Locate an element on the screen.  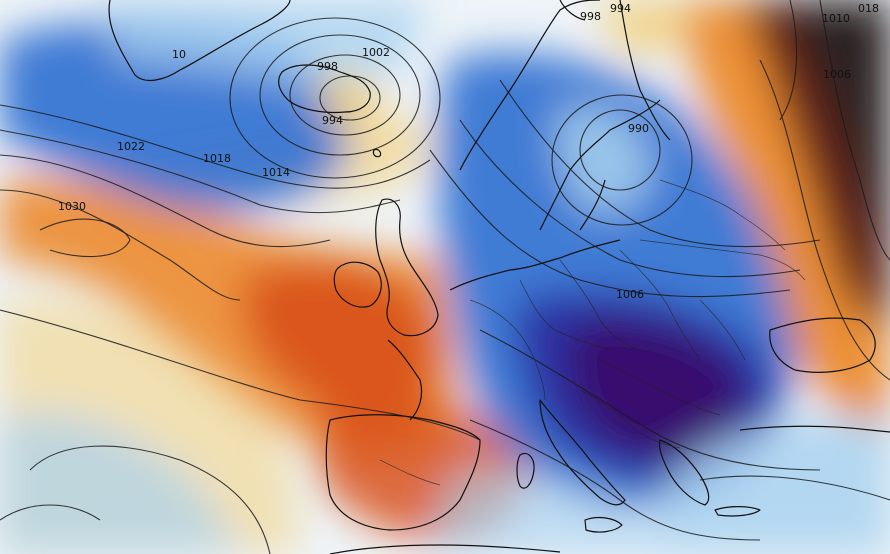
coast-black-sea is located at coordinates (822, 345).